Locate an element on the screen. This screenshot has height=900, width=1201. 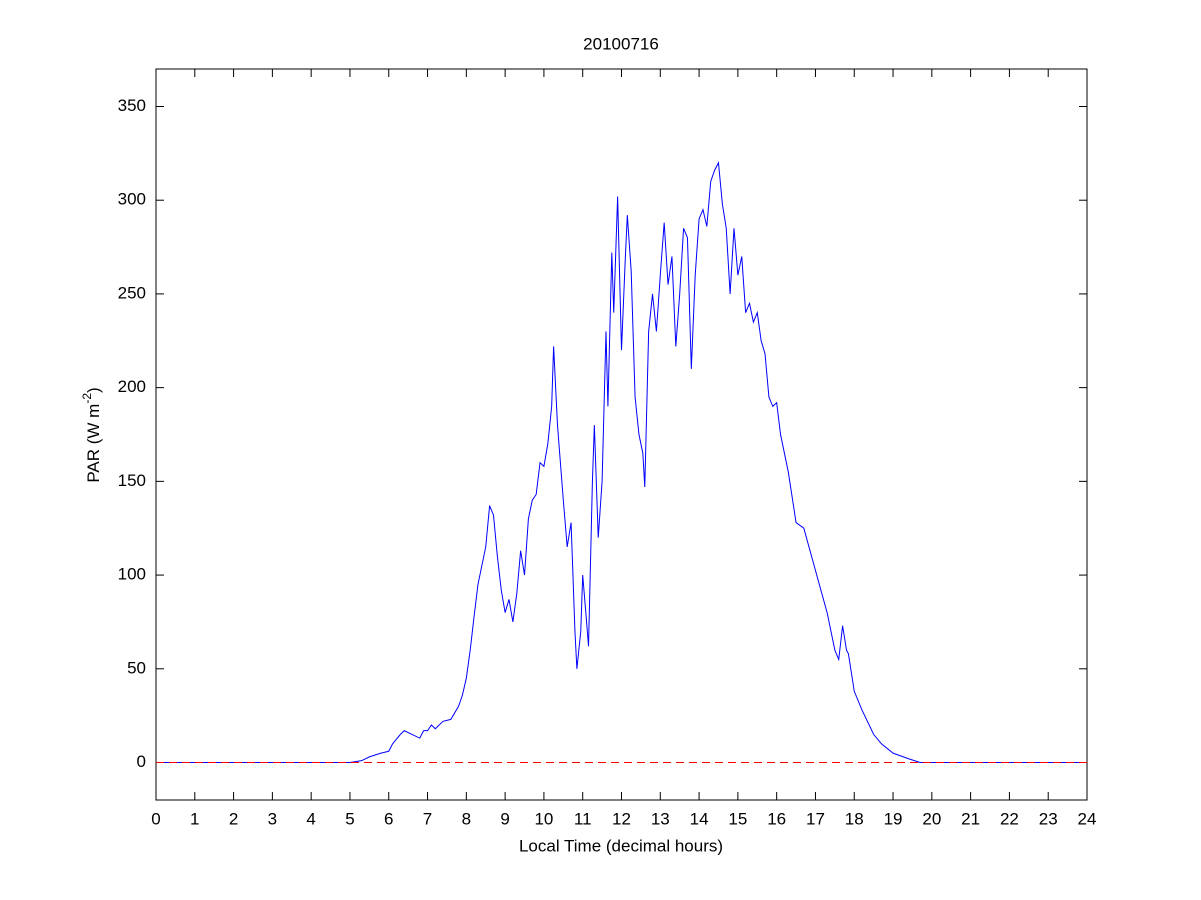
x-tick-label: 16 is located at coordinates (776, 818).